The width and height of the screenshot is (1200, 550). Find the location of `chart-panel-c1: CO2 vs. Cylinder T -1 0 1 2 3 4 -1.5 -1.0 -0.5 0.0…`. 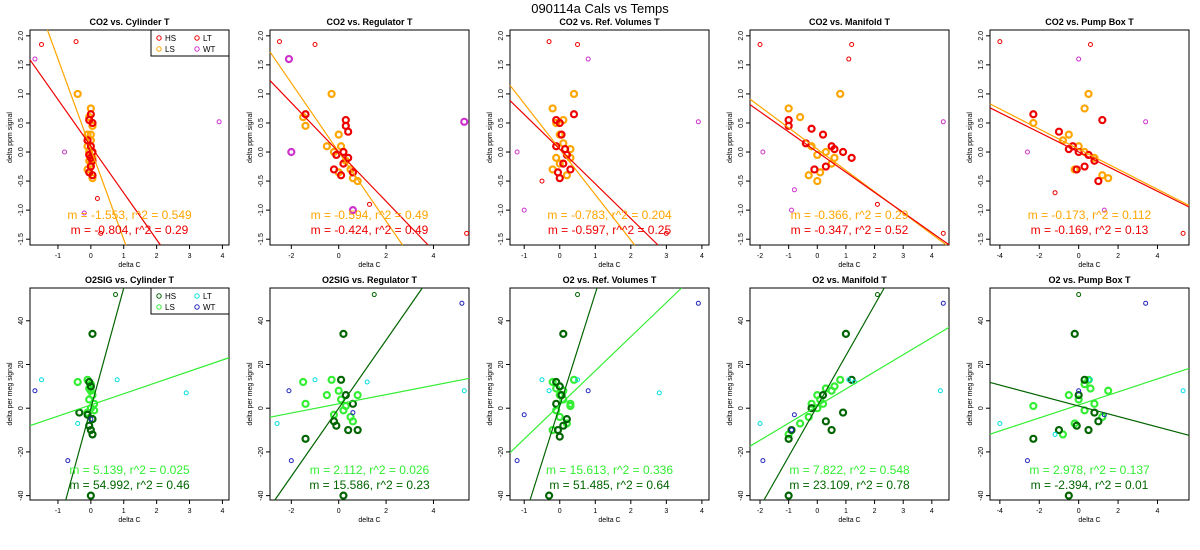

chart-panel-c1: CO2 vs. Cylinder T -1 0 1 2 3 4 -1.5 -1.0 -0.5 0.0… is located at coordinates (118, 143).